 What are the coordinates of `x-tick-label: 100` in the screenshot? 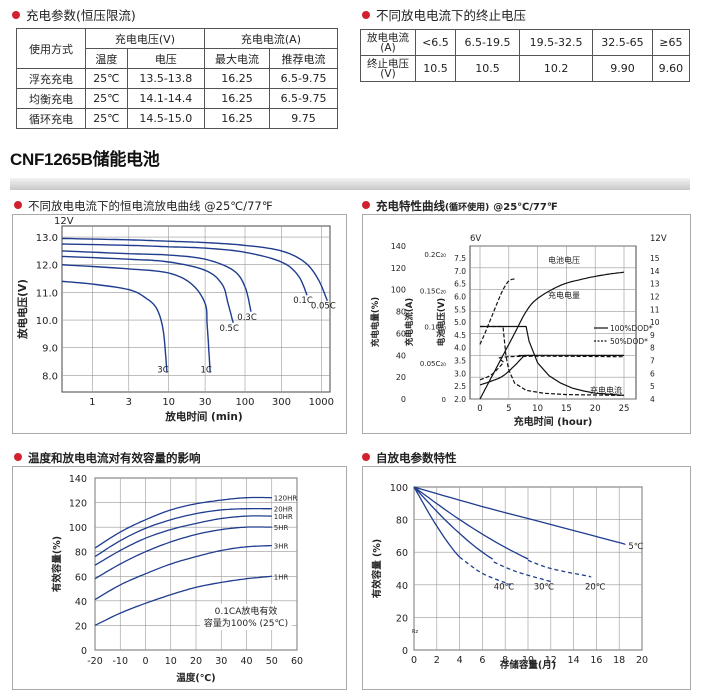 It's located at (244, 402).